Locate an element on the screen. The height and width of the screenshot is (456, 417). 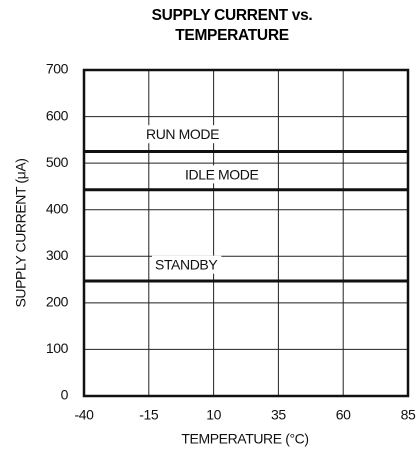
y-tick-label: 500 is located at coordinates (57, 162).